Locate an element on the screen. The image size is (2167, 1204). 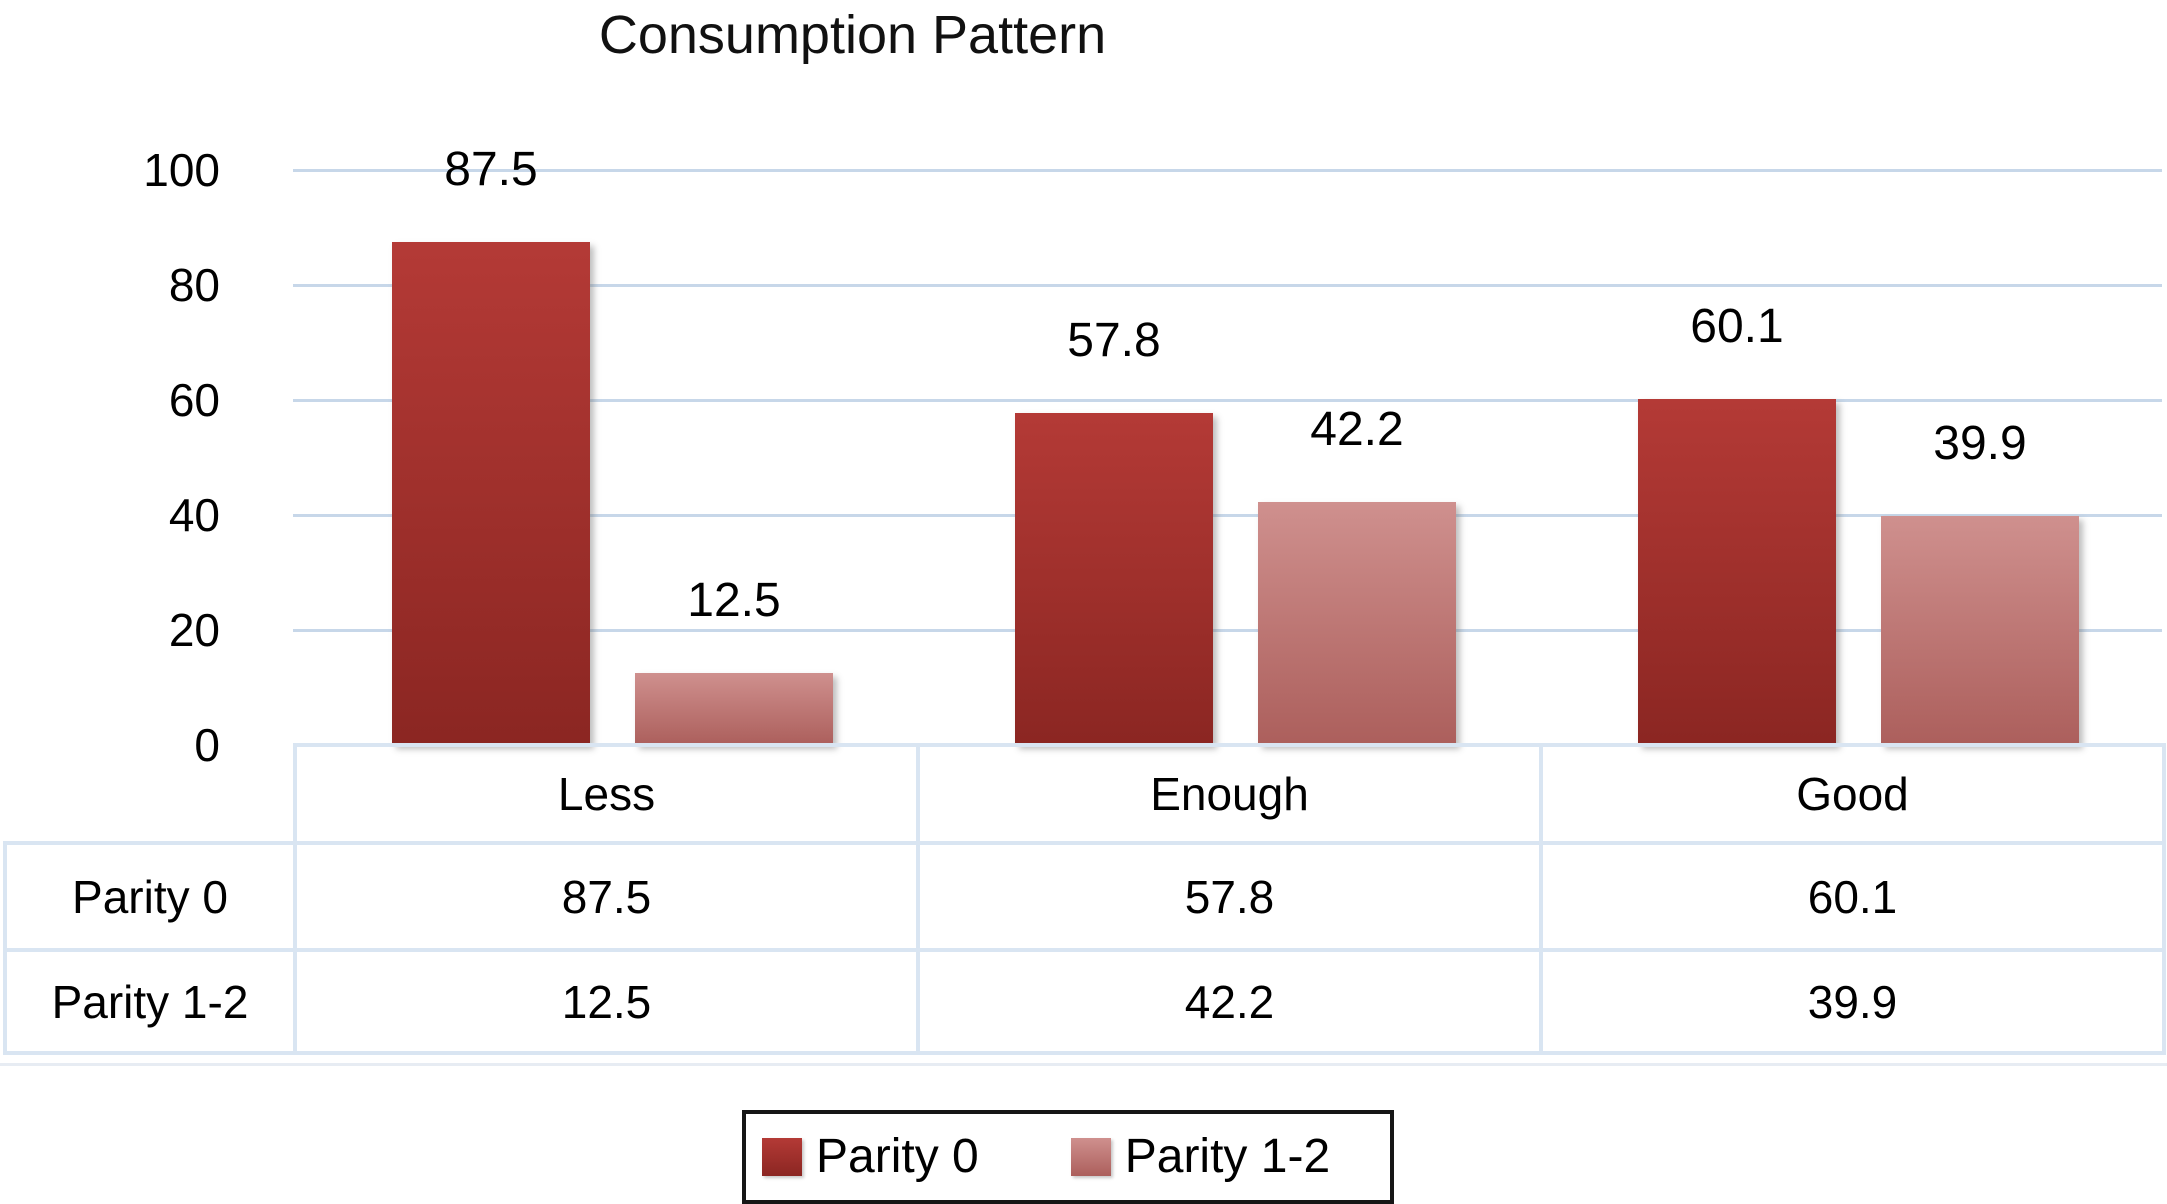
y-tick-label-60: 60 is located at coordinates (194, 400).